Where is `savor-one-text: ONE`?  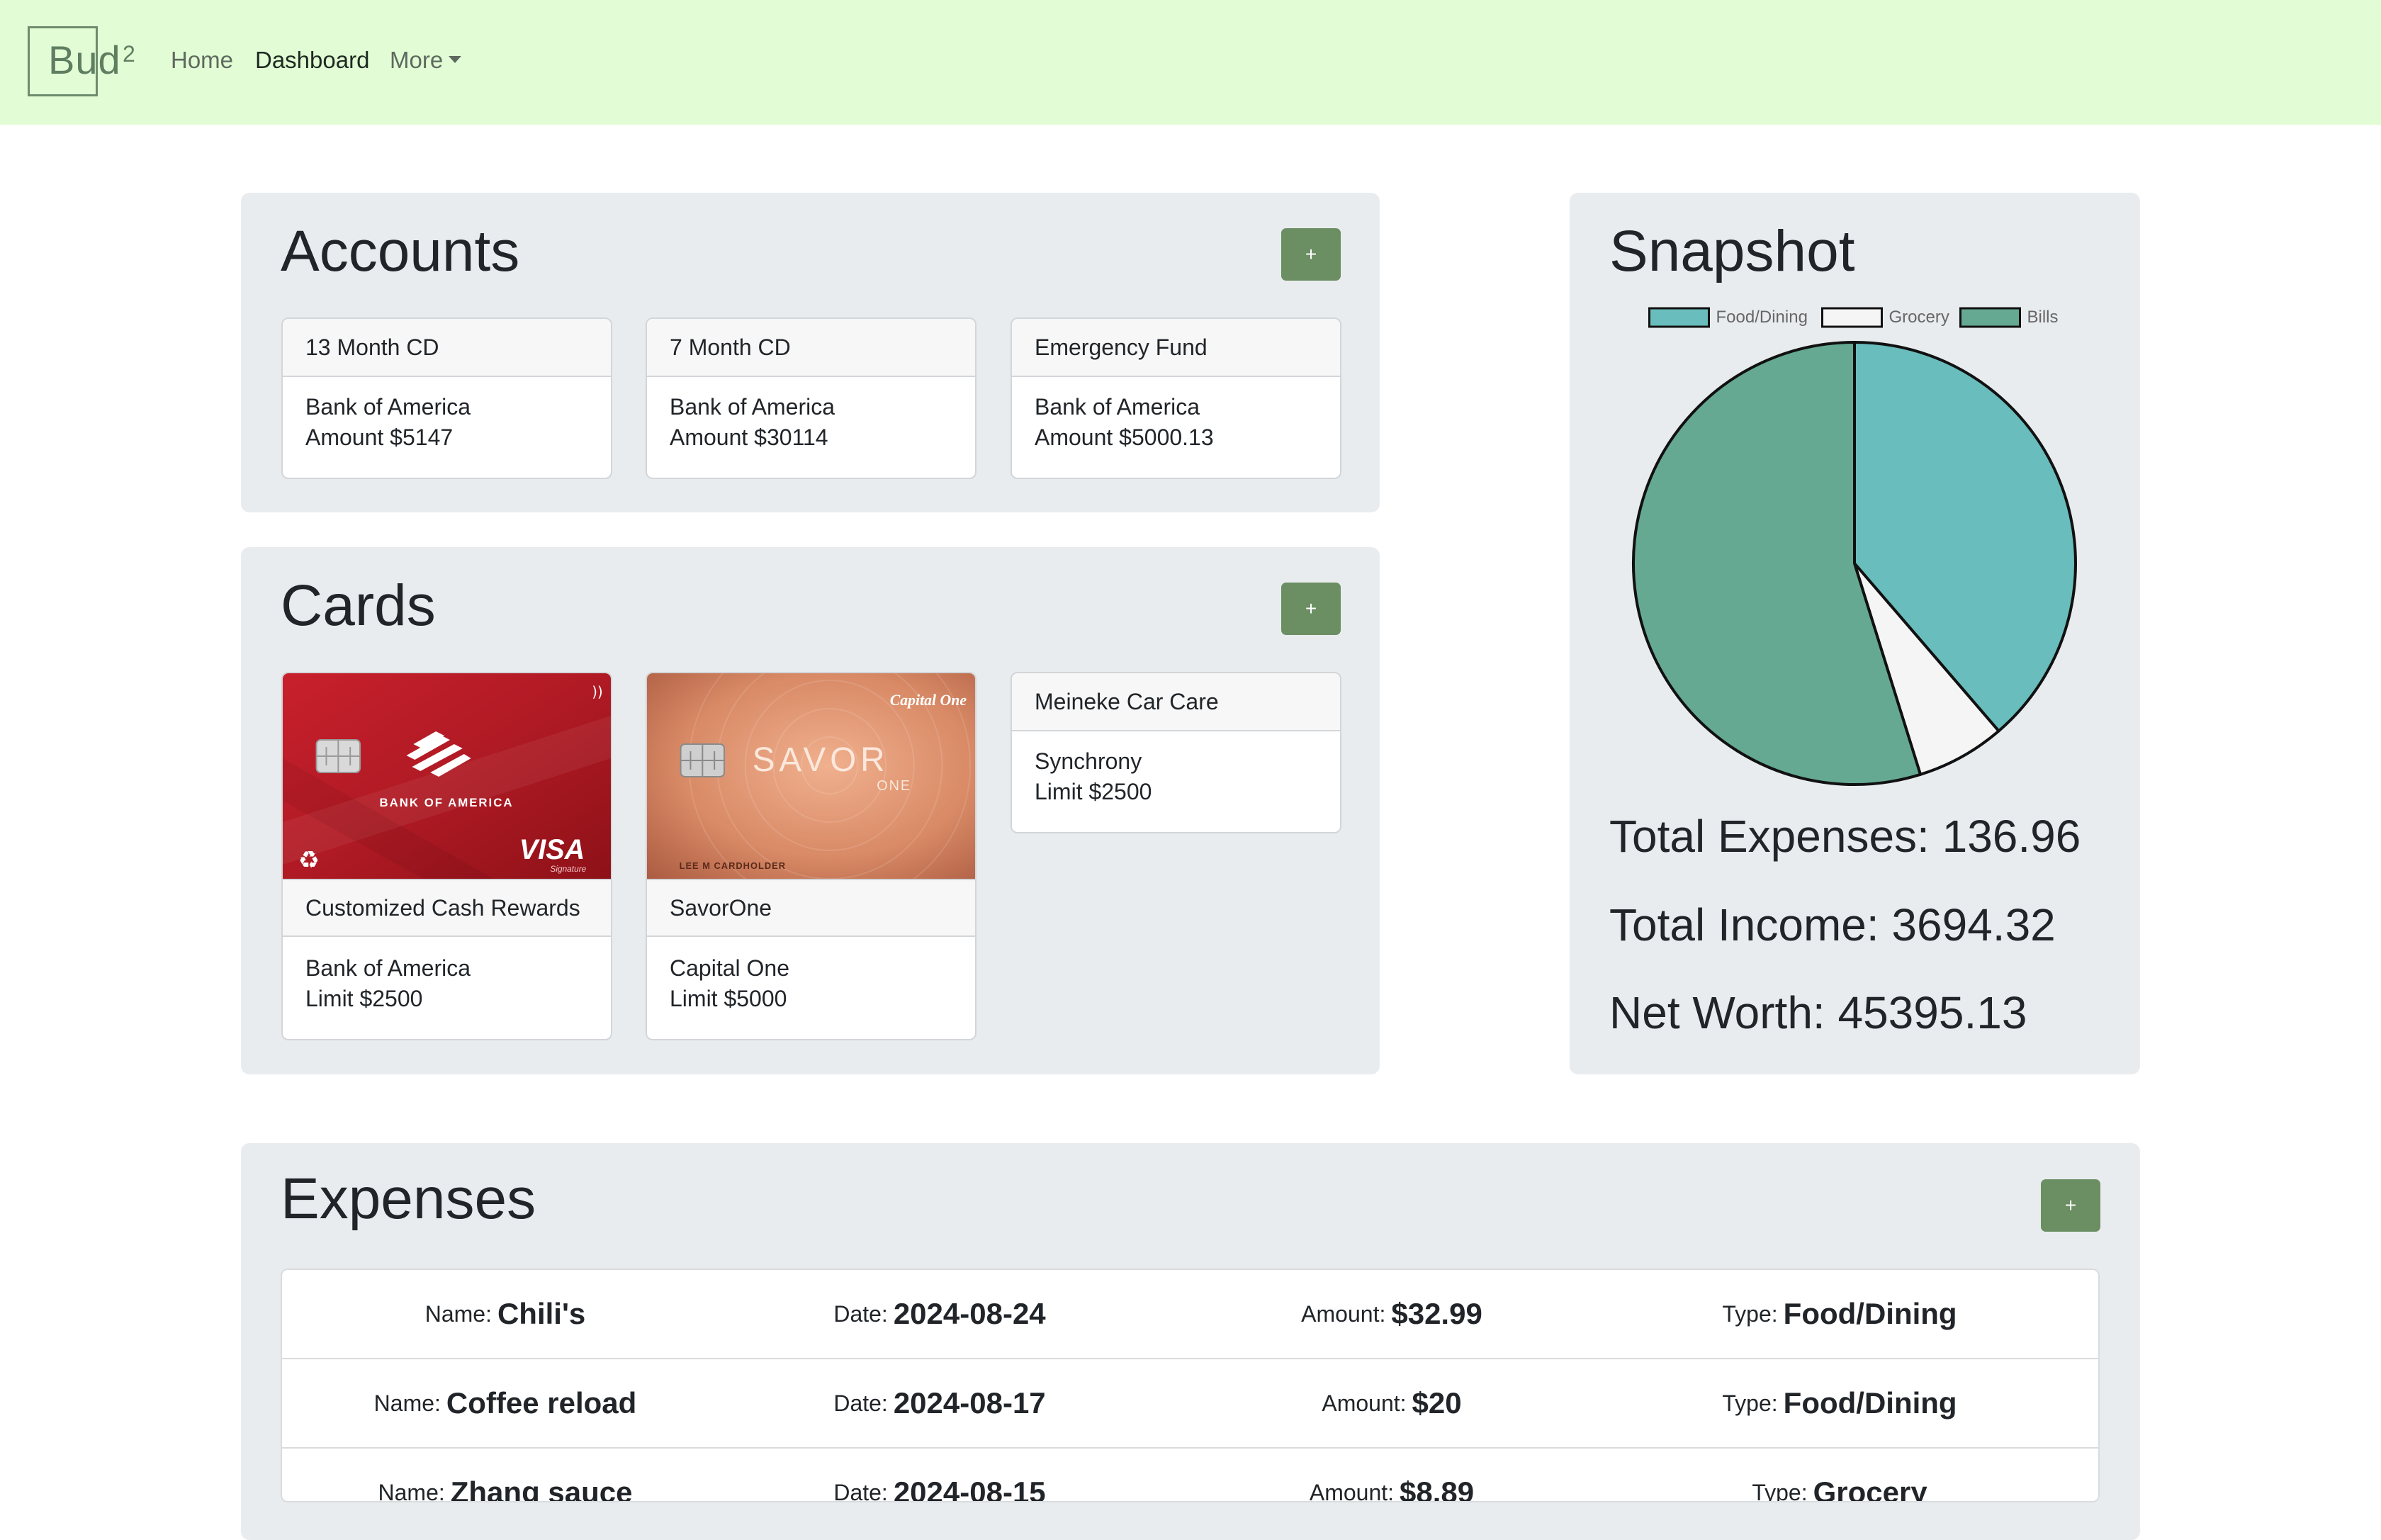 savor-one-text: ONE is located at coordinates (894, 786).